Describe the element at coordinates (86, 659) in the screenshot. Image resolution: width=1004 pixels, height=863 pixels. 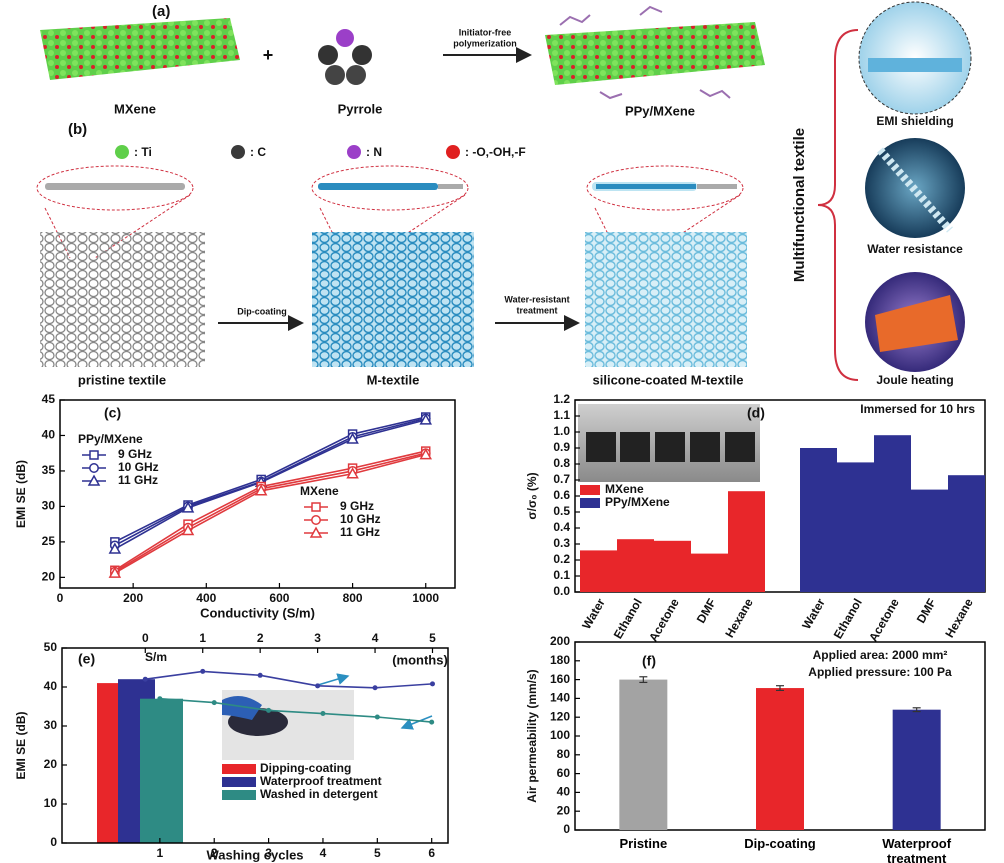
I see `panel-label: (e)` at that location.